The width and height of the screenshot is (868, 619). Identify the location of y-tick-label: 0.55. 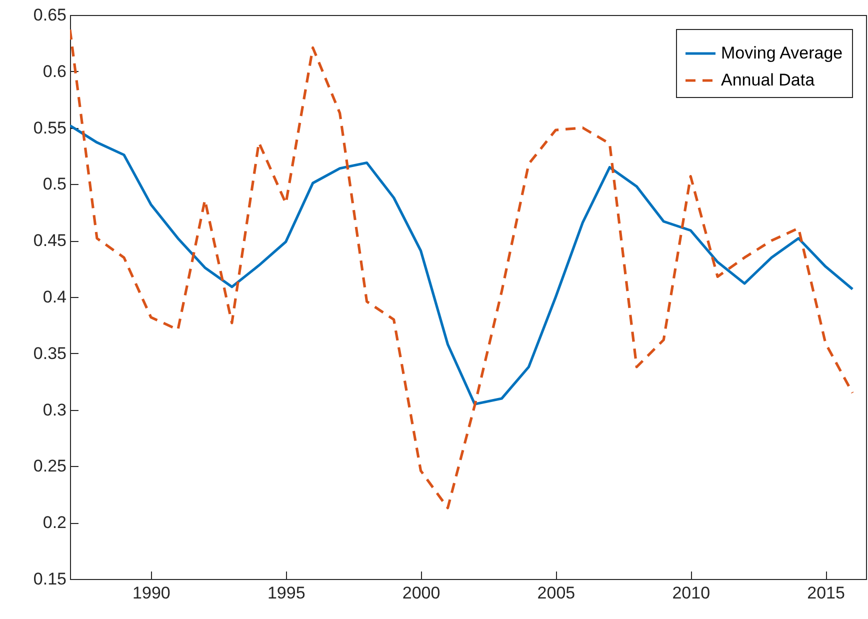
(49, 128).